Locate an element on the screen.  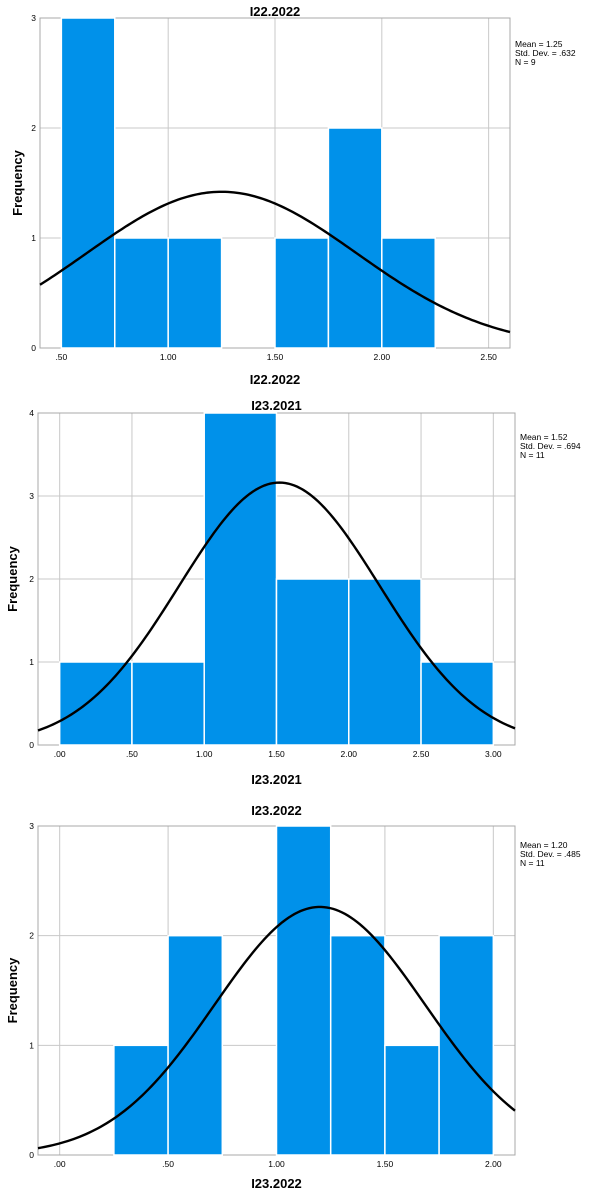
x-axis-label: I23.2021 is located at coordinates (276, 779).